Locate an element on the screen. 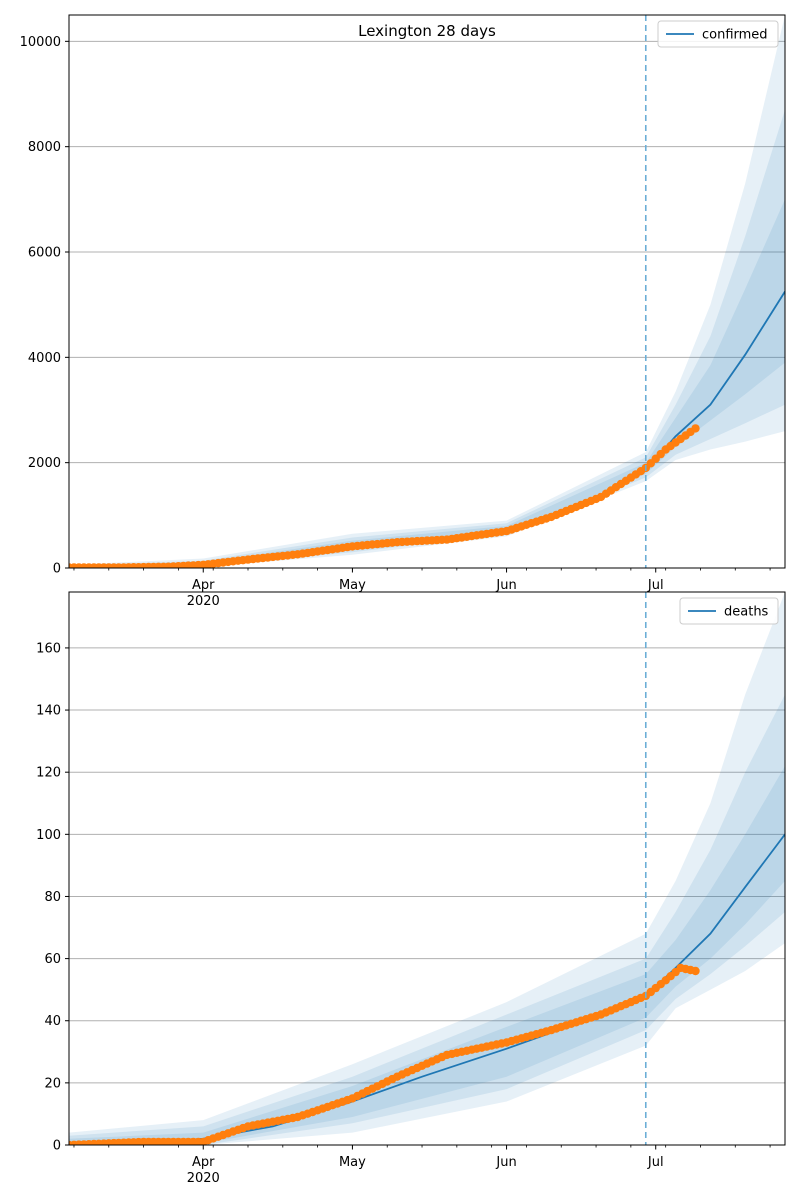 Image resolution: width=800 pixels, height=1200 pixels. legend-label: deaths is located at coordinates (746, 612).